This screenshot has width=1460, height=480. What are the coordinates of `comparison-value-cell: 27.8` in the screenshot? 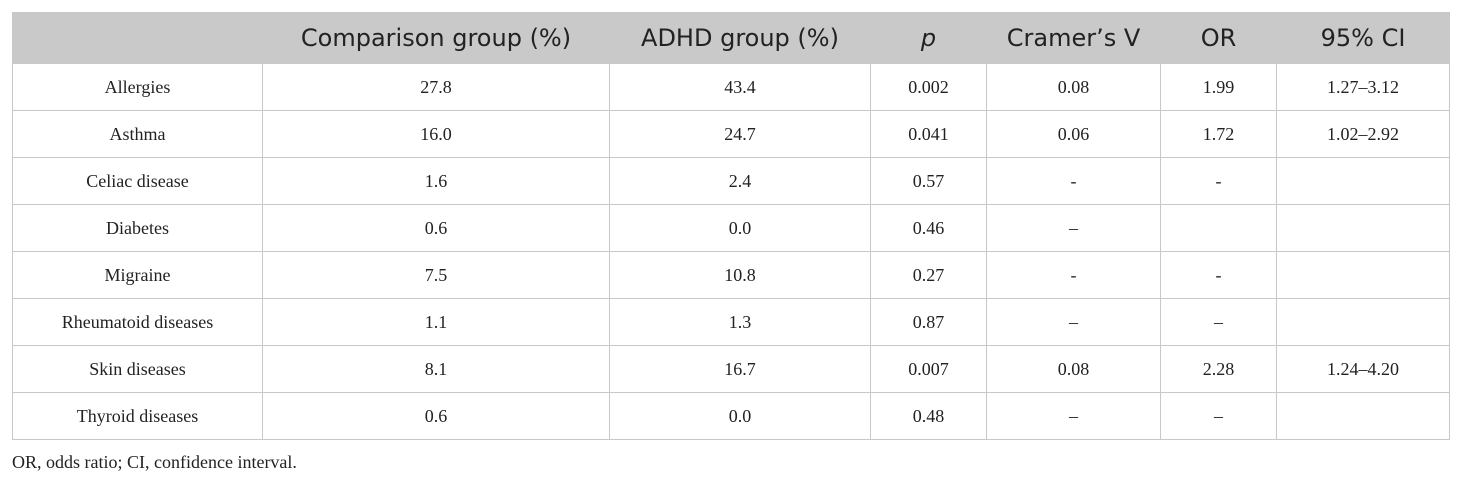 It's located at (436, 87).